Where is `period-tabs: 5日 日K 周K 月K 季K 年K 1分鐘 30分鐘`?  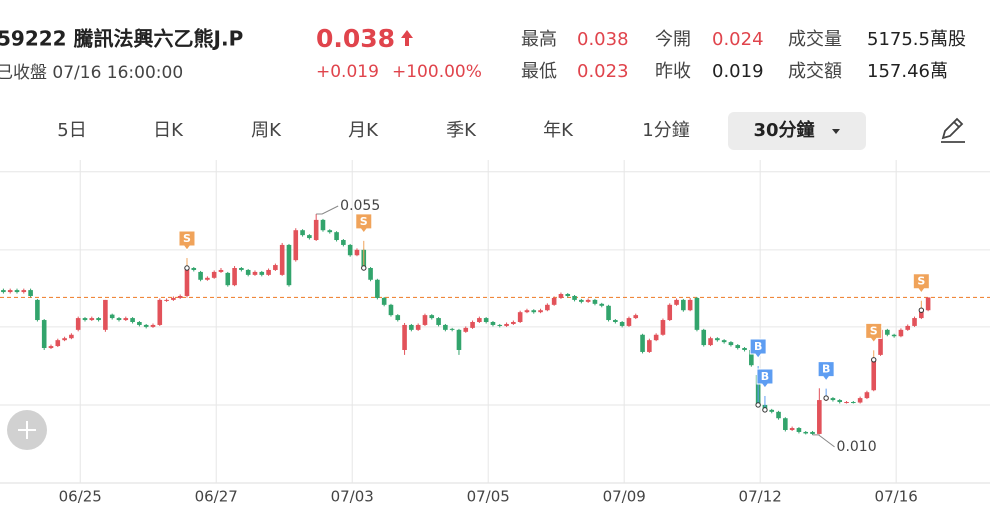 period-tabs: 5日 日K 周K 月K 季K 年K 1分鐘 30分鐘 is located at coordinates (461, 131).